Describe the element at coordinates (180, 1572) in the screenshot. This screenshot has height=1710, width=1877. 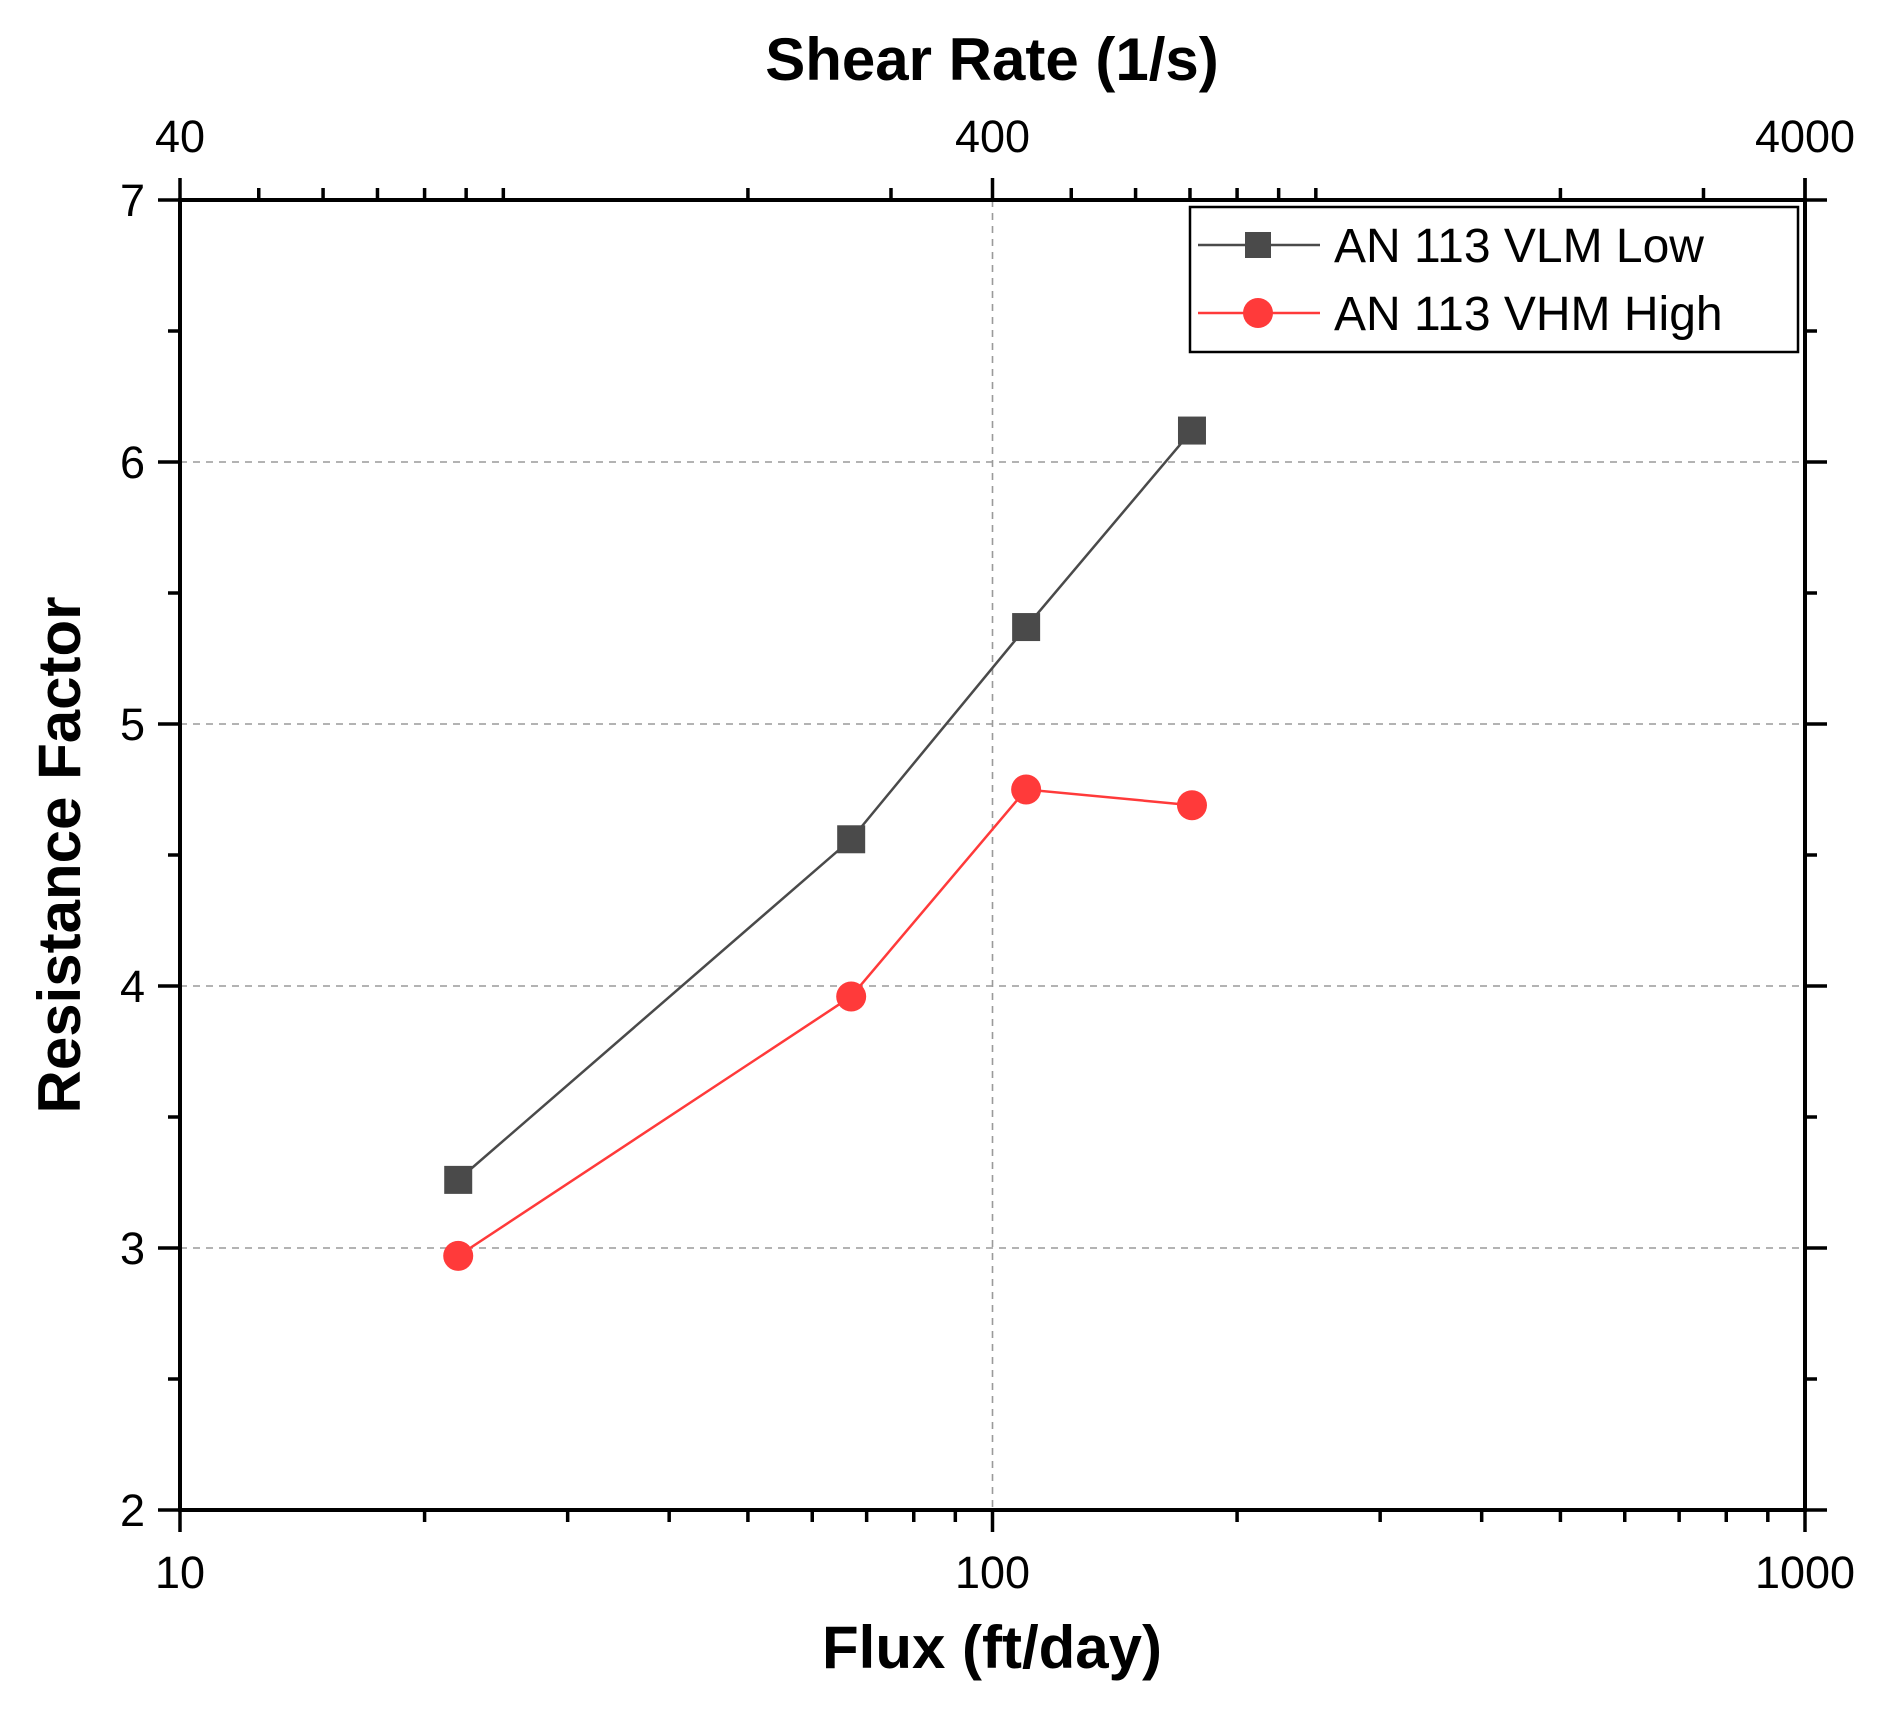
I see `x-tick-label: 10` at that location.